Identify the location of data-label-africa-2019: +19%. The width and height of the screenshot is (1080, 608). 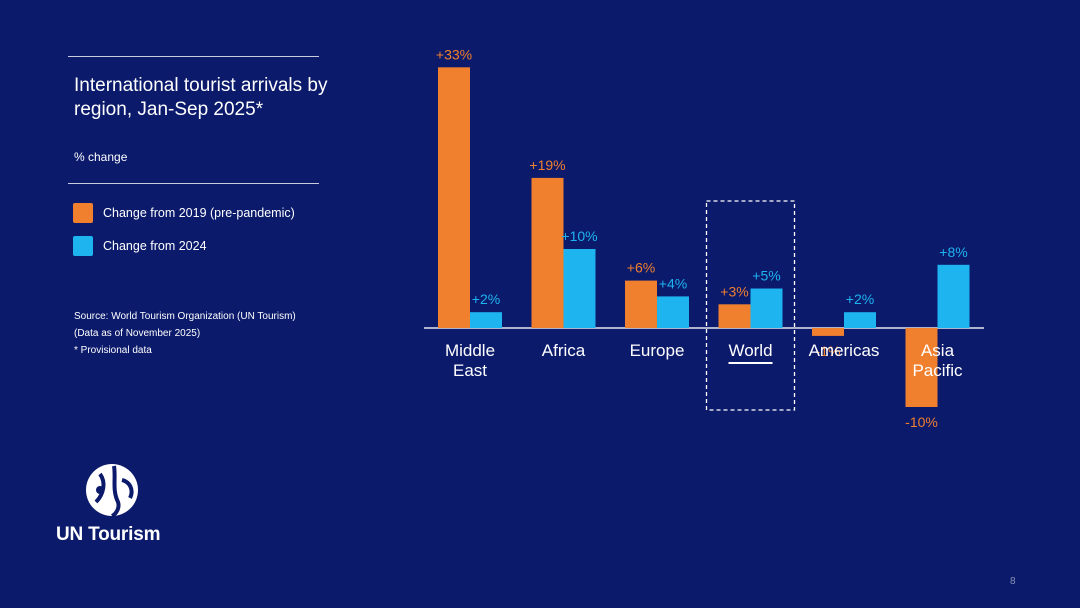
(547, 165).